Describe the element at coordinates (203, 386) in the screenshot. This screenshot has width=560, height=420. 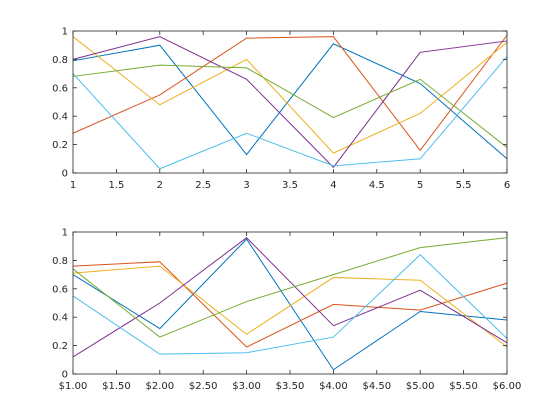
I see `x-tick-label: $2.50` at that location.